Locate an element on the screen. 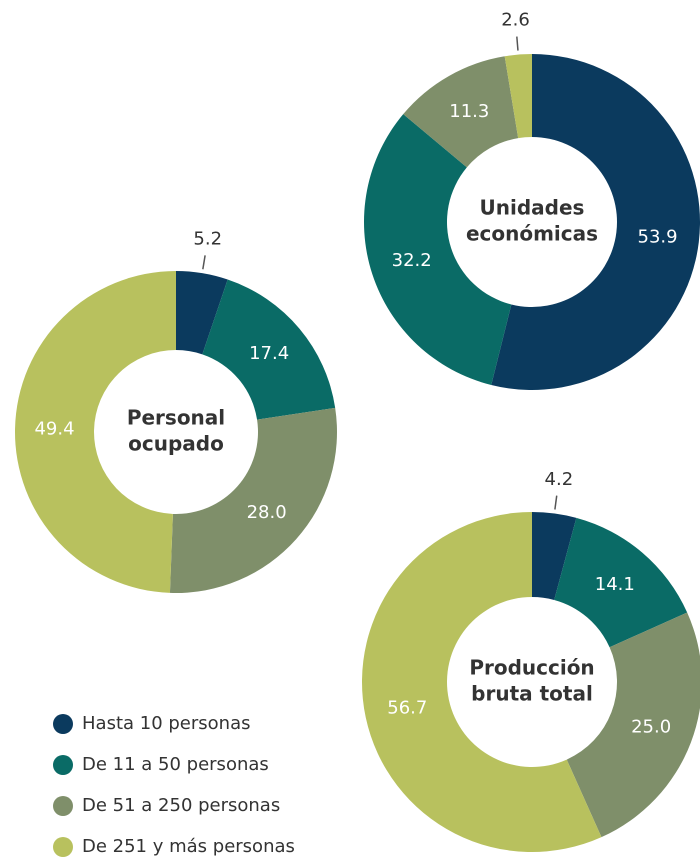 Image resolution: width=700 pixels, height=857 pixels. value-label: 5.2 is located at coordinates (207, 239).